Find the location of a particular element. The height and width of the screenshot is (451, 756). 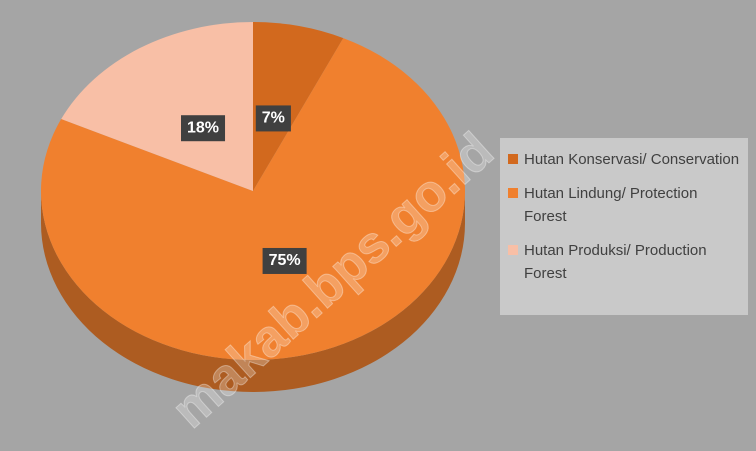

data-label-group: 75% is located at coordinates (284, 260).